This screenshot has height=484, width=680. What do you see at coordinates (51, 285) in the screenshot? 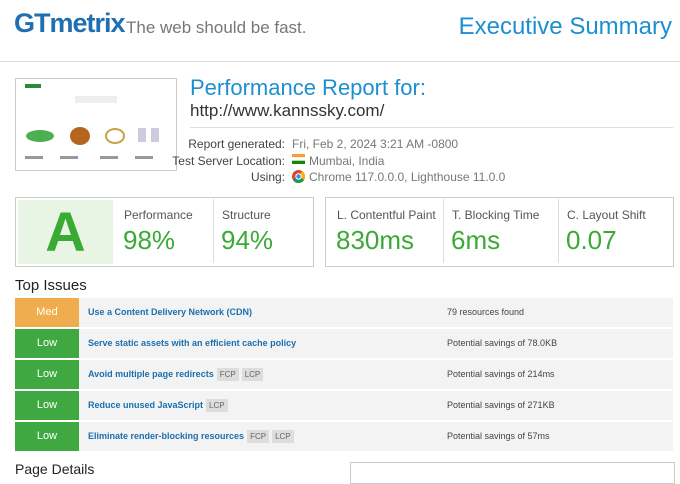
I see `section-title: Top Issues` at bounding box center [51, 285].